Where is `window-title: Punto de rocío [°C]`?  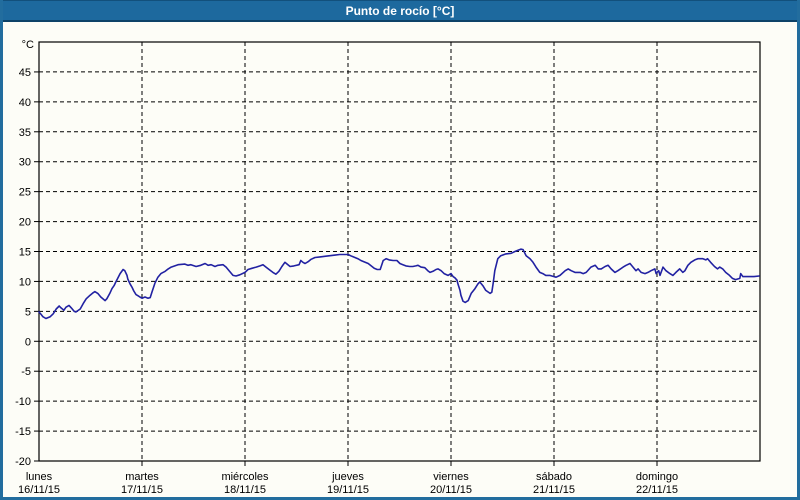 window-title: Punto de rocío [°C] is located at coordinates (400, 11).